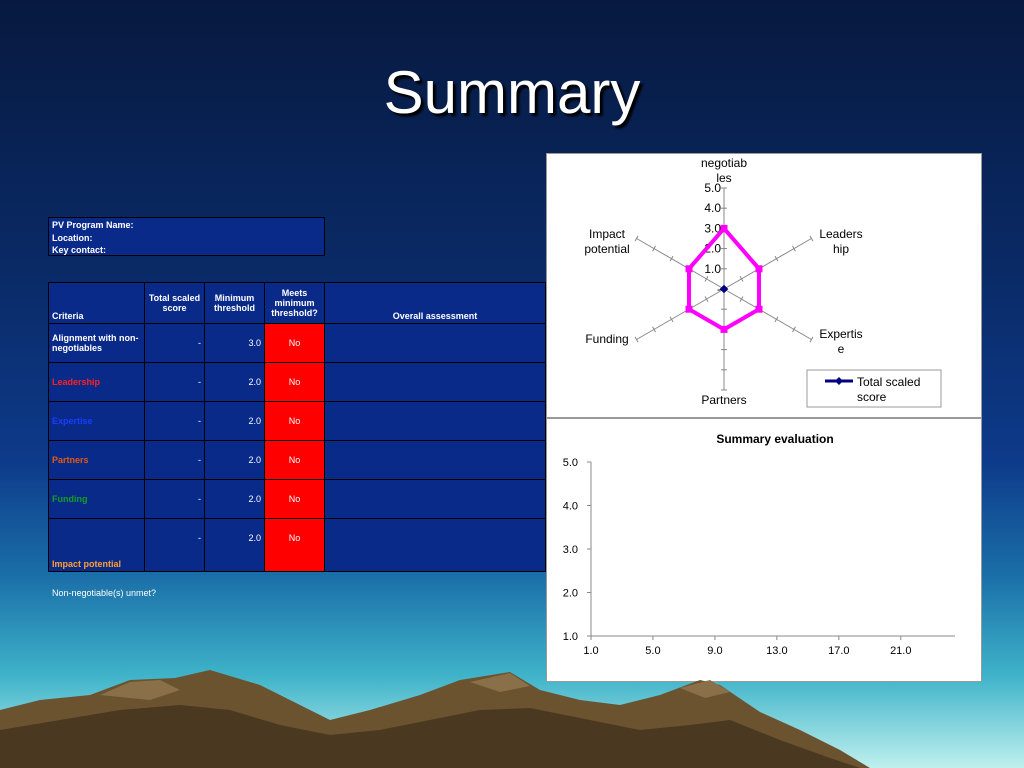  Describe the element at coordinates (93, 225) in the screenshot. I see `program-name-label: PV Program Name:` at that location.